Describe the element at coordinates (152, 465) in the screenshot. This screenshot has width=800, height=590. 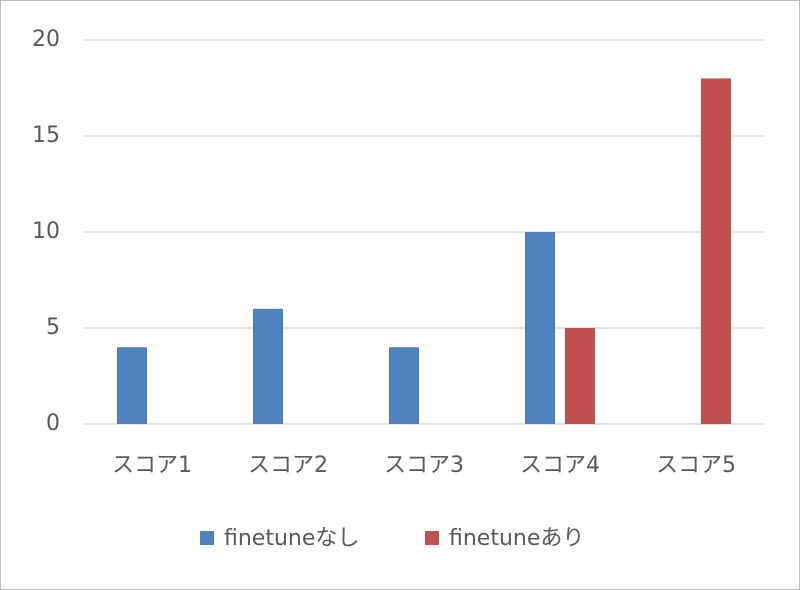
I see `x-tick-label: スコア1` at that location.